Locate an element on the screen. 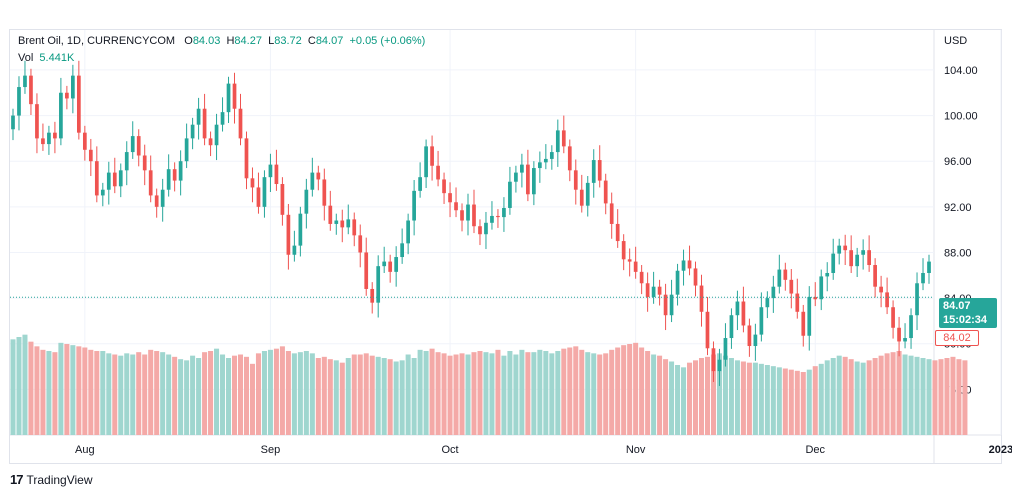 The width and height of the screenshot is (1012, 498). legend-open: 84.03 is located at coordinates (206, 41).